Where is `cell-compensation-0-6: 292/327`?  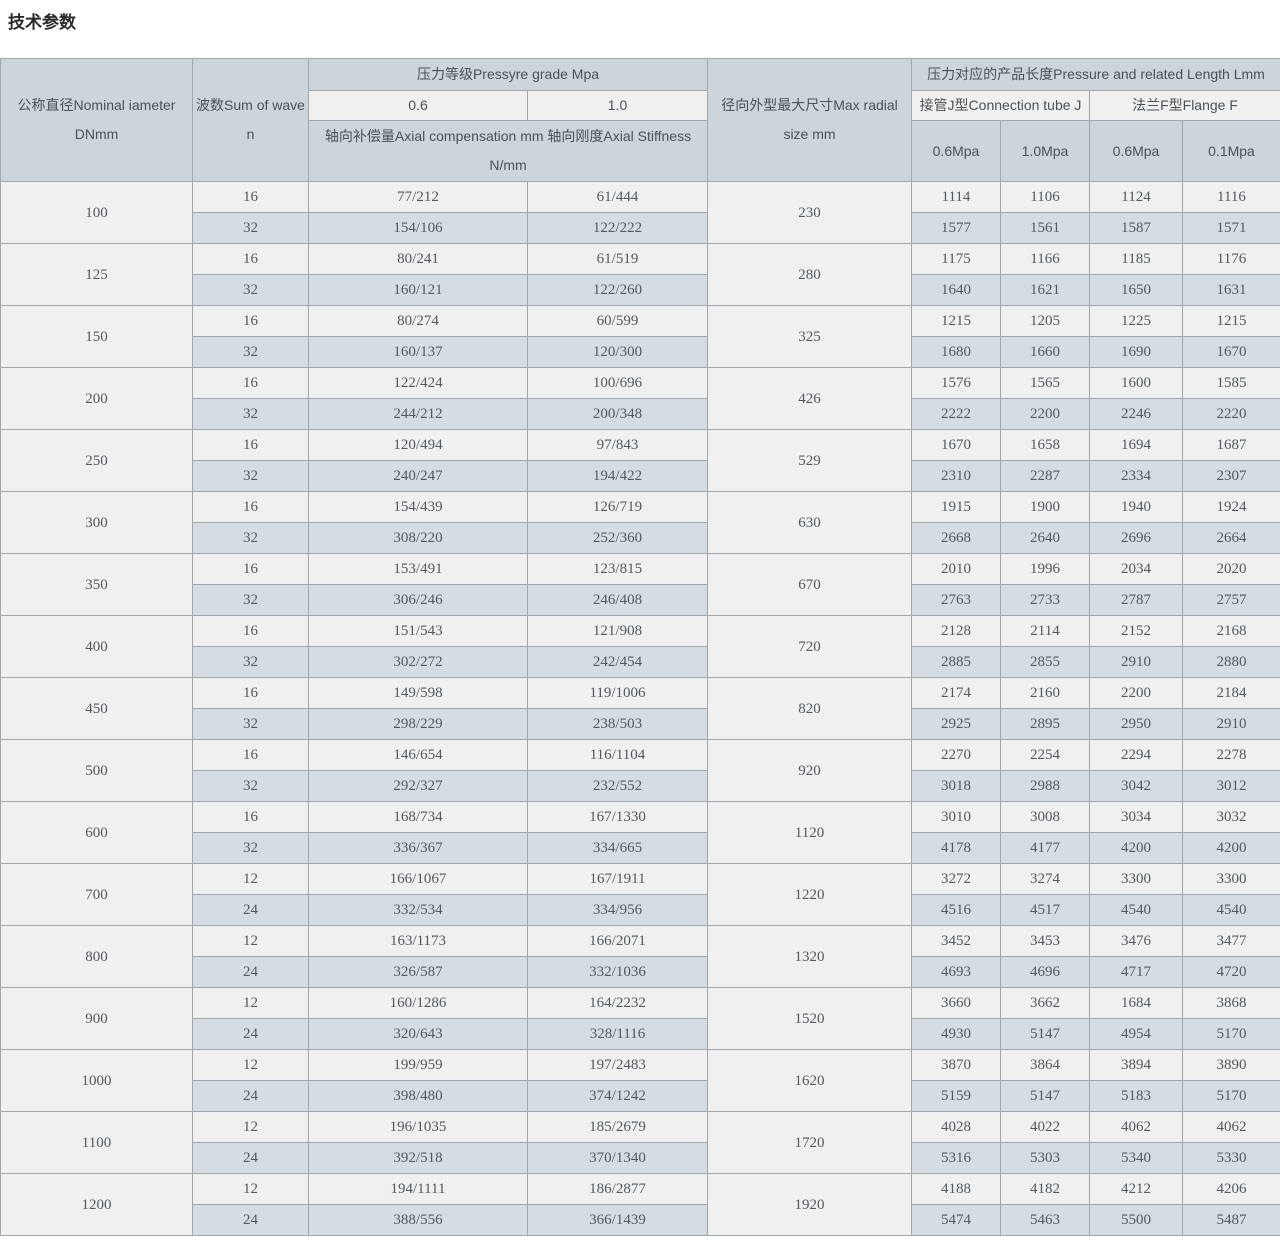
cell-compensation-0-6: 292/327 is located at coordinates (418, 786).